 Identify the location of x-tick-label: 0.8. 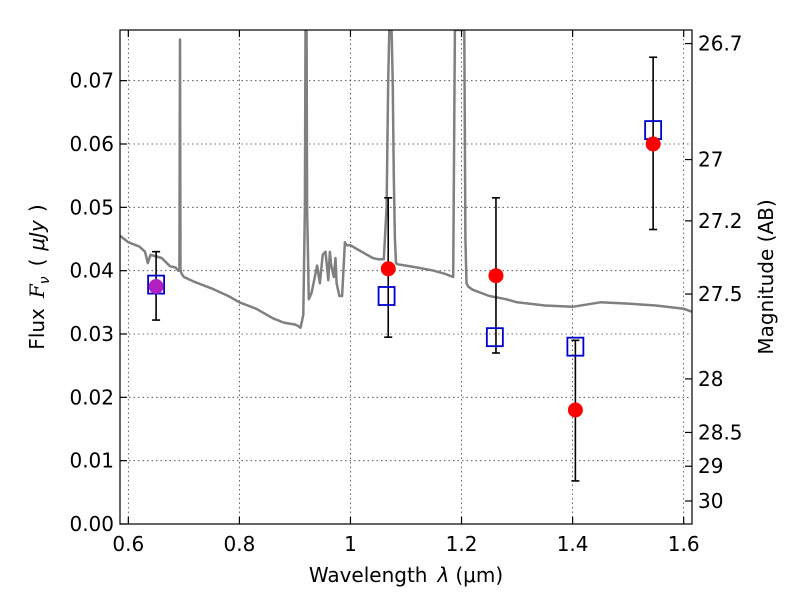
(239, 544).